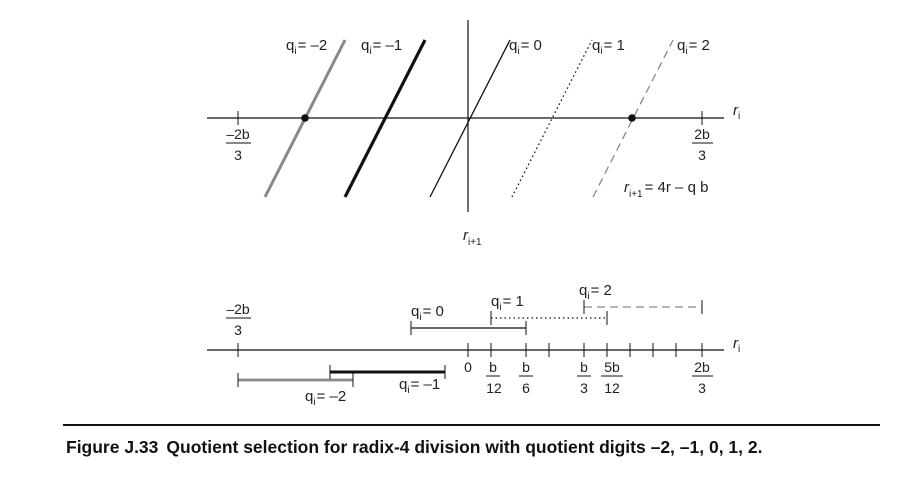  Describe the element at coordinates (306, 47) in the screenshot. I see `top-label-q-minus2: qi= –2` at that location.